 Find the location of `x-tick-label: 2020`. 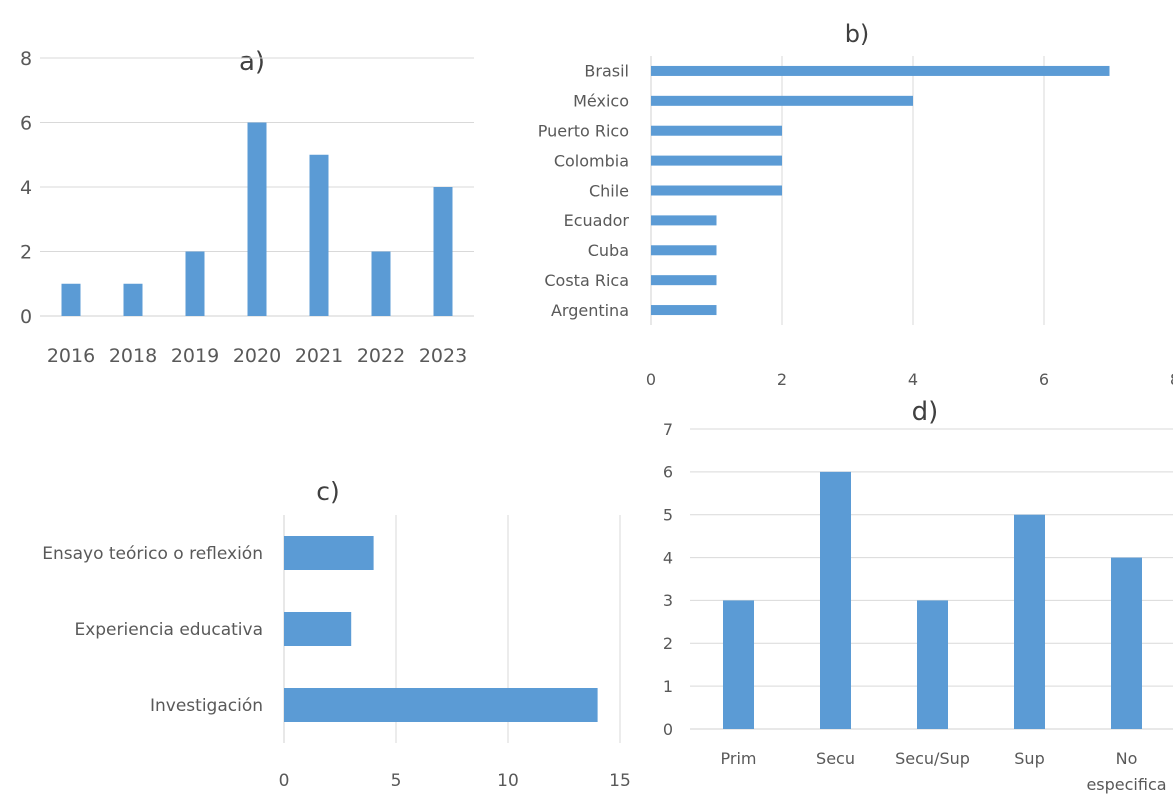

x-tick-label: 2020 is located at coordinates (257, 356).